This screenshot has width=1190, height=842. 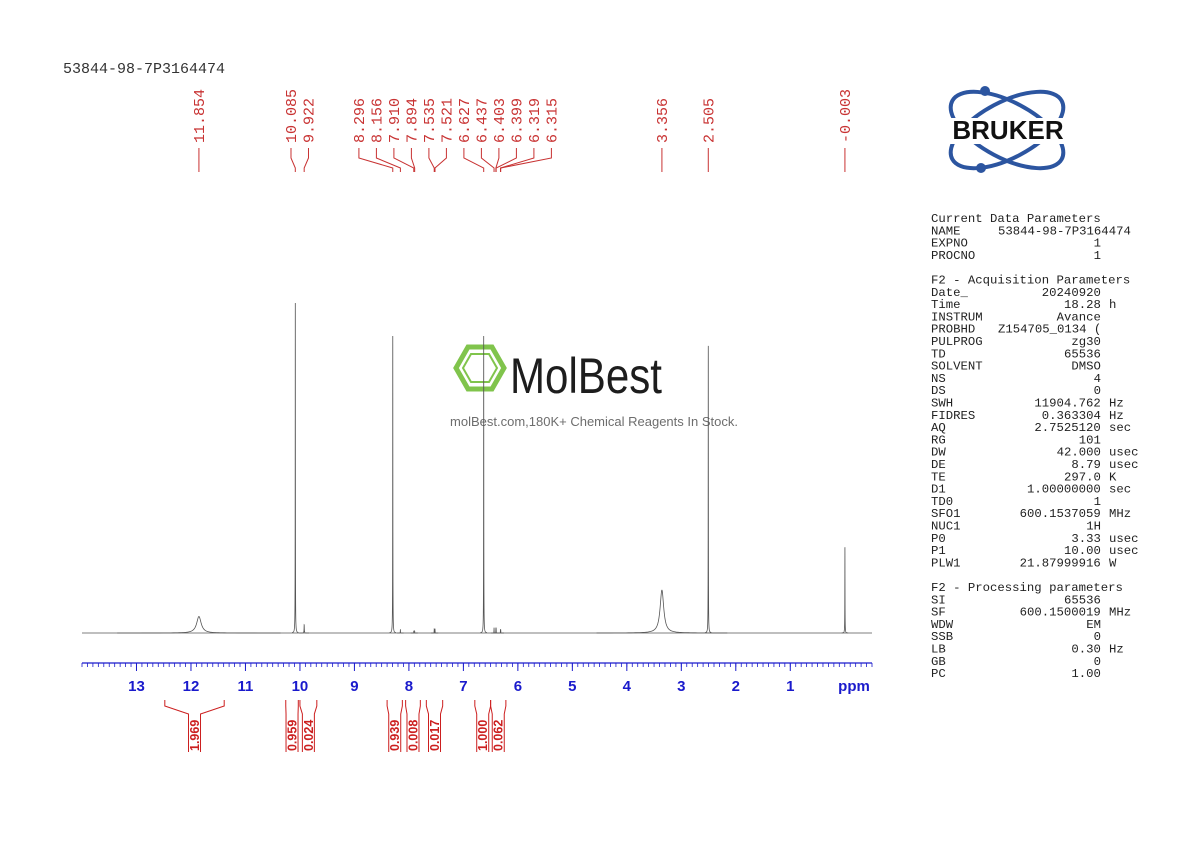 What do you see at coordinates (938, 539) in the screenshot?
I see `param-key: P0` at bounding box center [938, 539].